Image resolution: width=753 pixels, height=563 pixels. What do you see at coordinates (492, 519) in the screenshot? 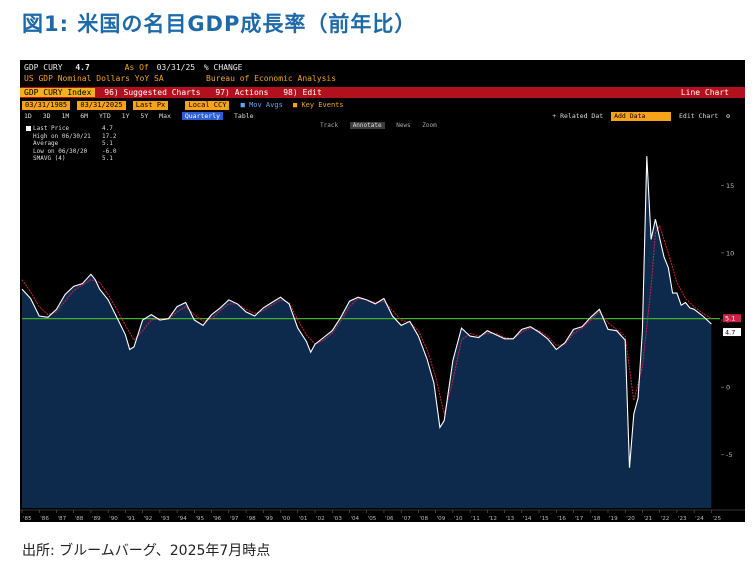
I see `x-tick-label: '12` at bounding box center [492, 519].